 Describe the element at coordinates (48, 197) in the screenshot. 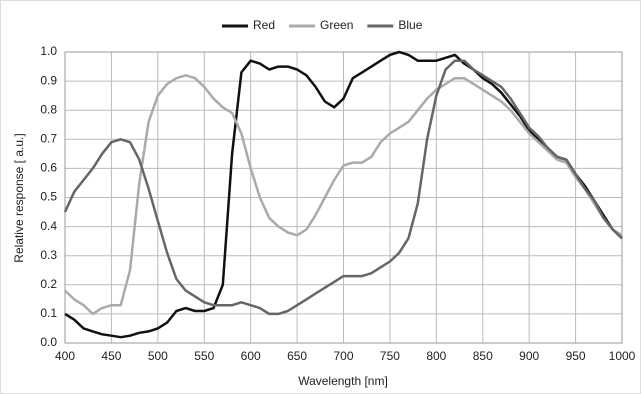

I see `y-tick-label: 0.5` at that location.